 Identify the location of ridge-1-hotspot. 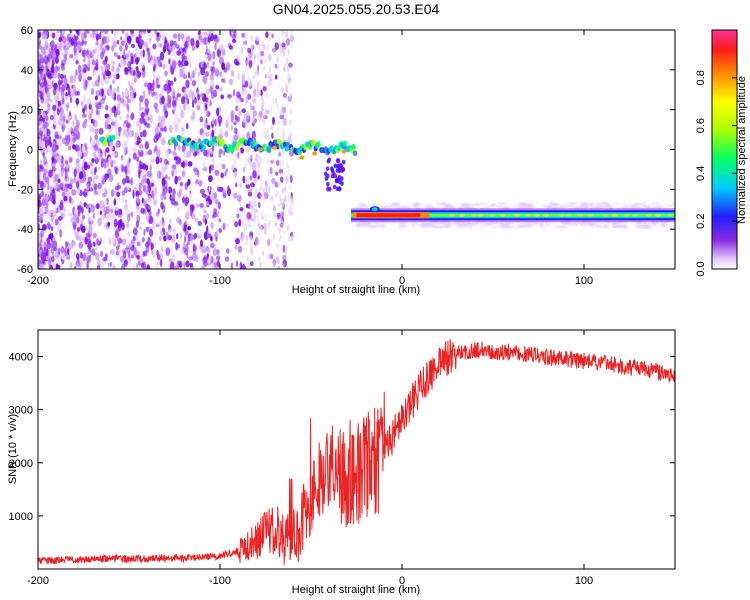
(302, 157).